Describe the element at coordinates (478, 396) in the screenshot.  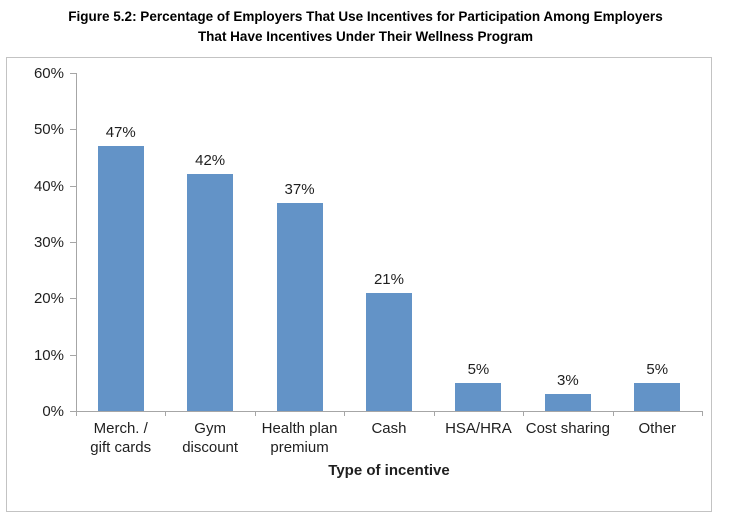
I see `bar-hsa-hra` at that location.